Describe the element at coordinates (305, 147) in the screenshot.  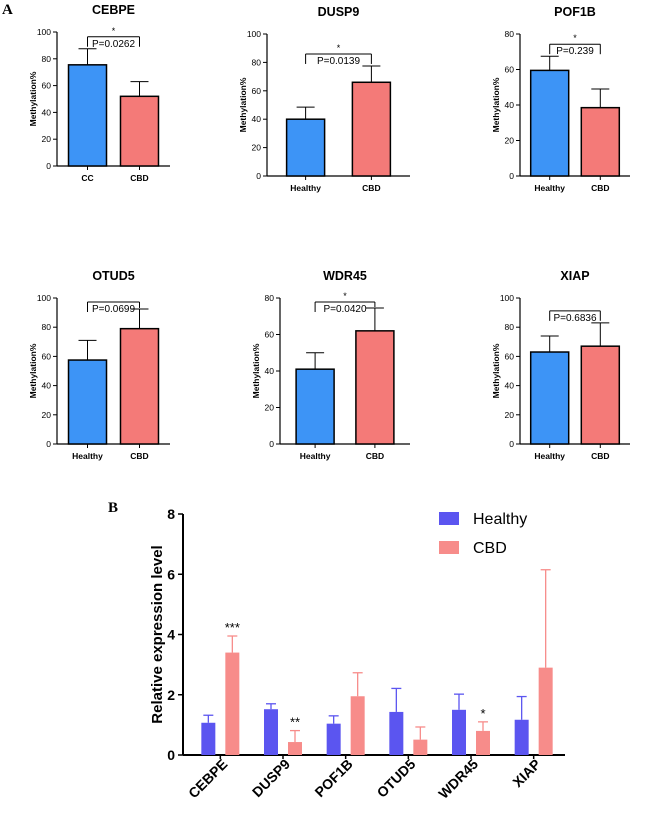
I see `dusp9-bar-healthy` at that location.